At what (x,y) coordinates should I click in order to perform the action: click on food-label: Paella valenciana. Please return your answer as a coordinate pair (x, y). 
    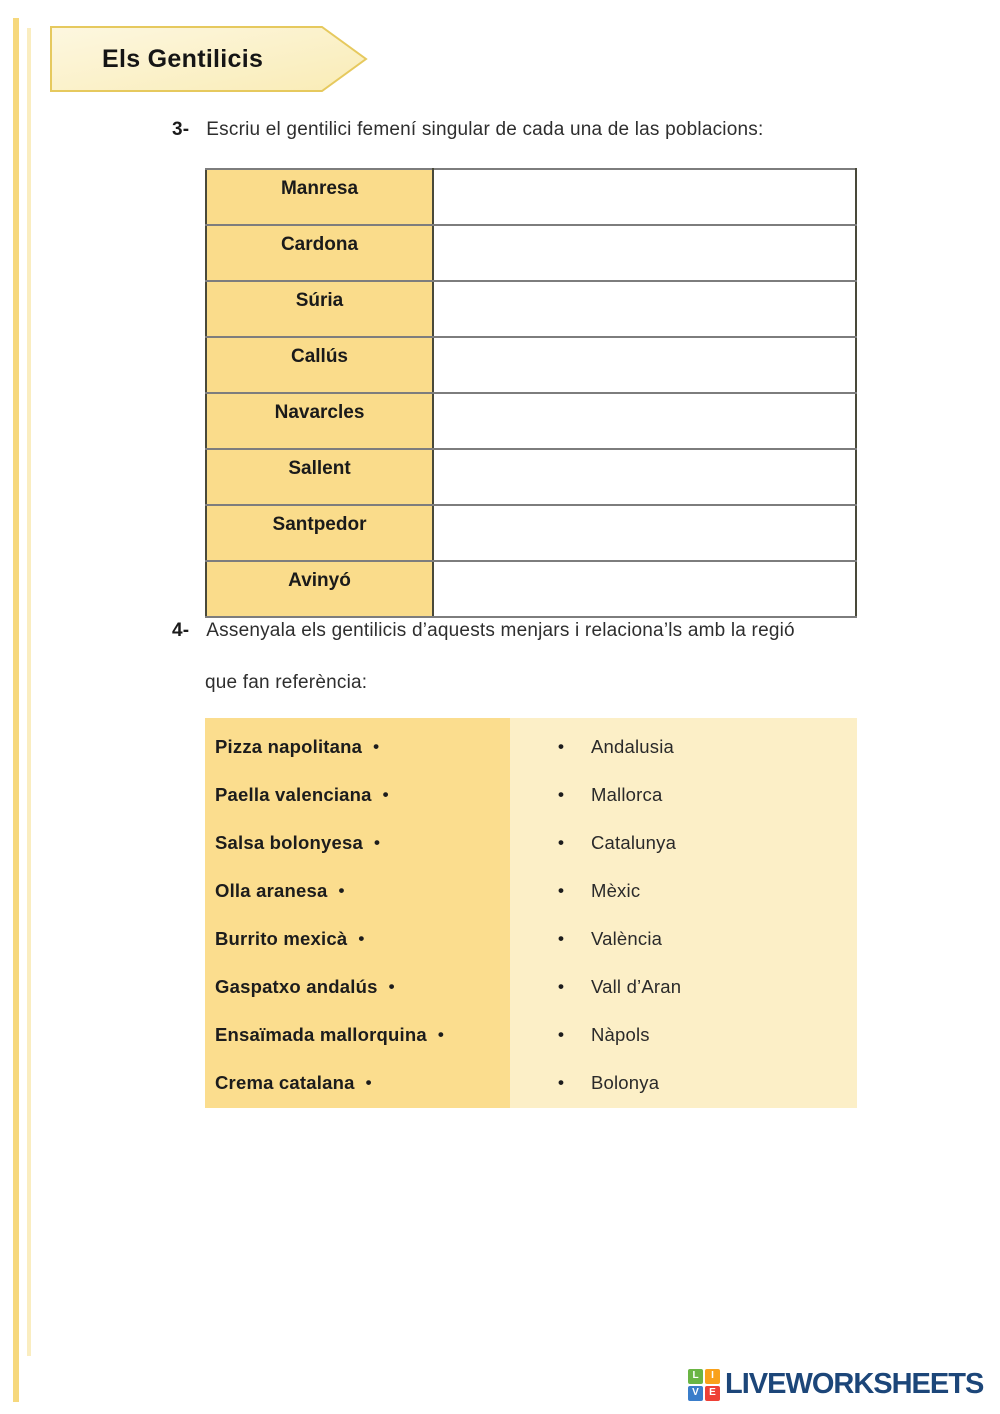
    Looking at the image, I should click on (293, 794).